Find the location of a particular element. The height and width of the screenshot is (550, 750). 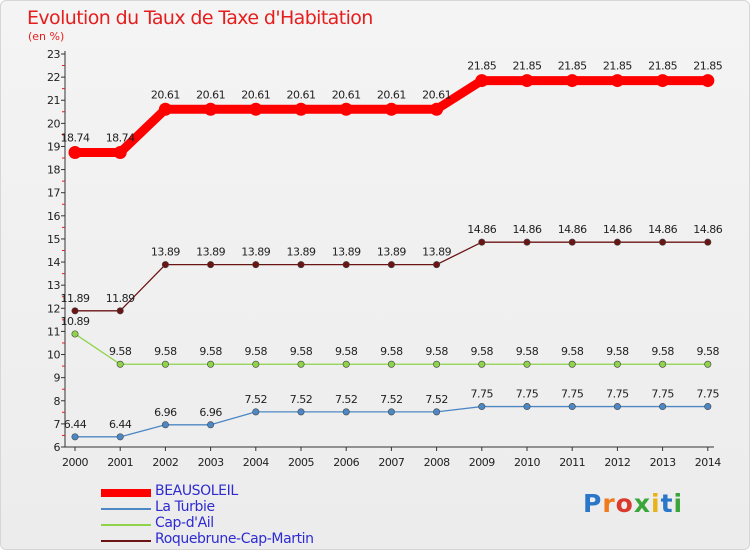

logo-letter: r is located at coordinates (609, 503).